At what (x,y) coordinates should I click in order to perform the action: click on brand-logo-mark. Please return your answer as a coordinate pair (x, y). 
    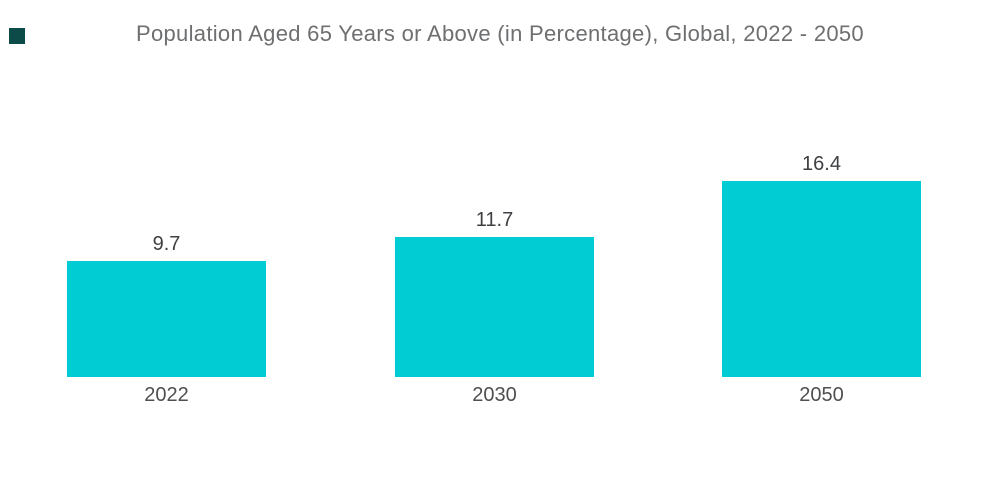
    Looking at the image, I should click on (17, 36).